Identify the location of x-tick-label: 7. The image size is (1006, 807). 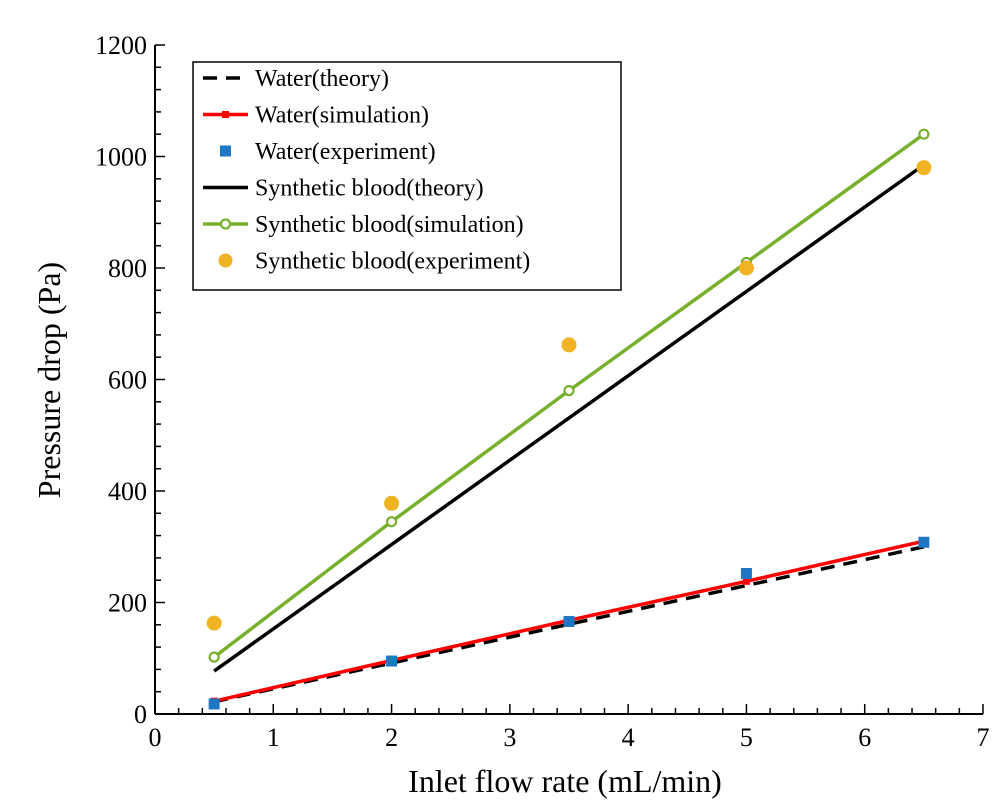
(983, 737).